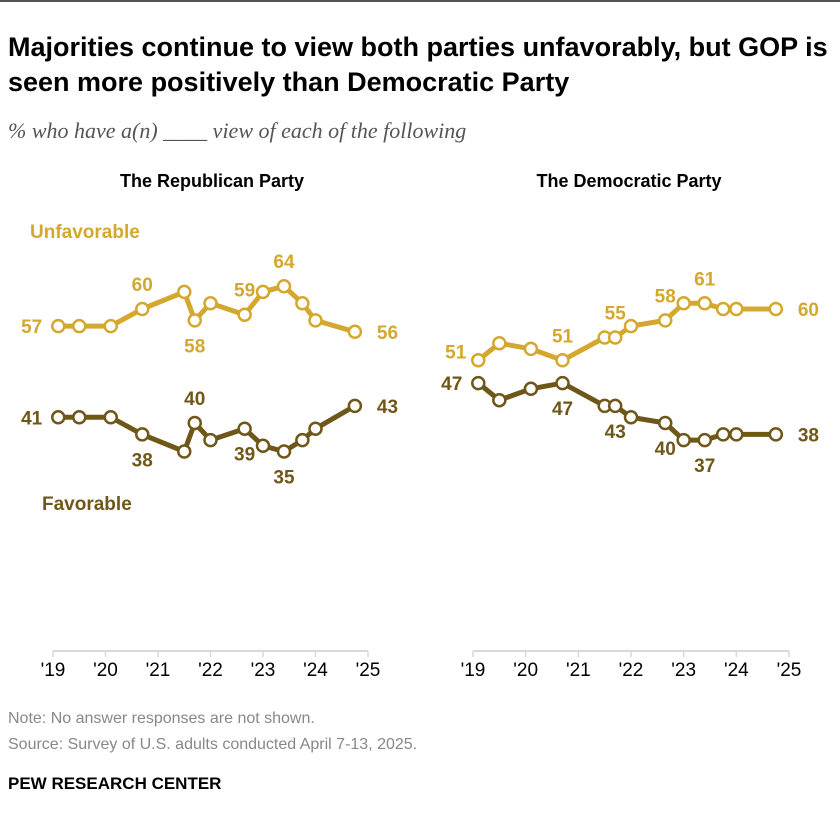  I want to click on panel-title: The Republican Party, so click(212, 181).